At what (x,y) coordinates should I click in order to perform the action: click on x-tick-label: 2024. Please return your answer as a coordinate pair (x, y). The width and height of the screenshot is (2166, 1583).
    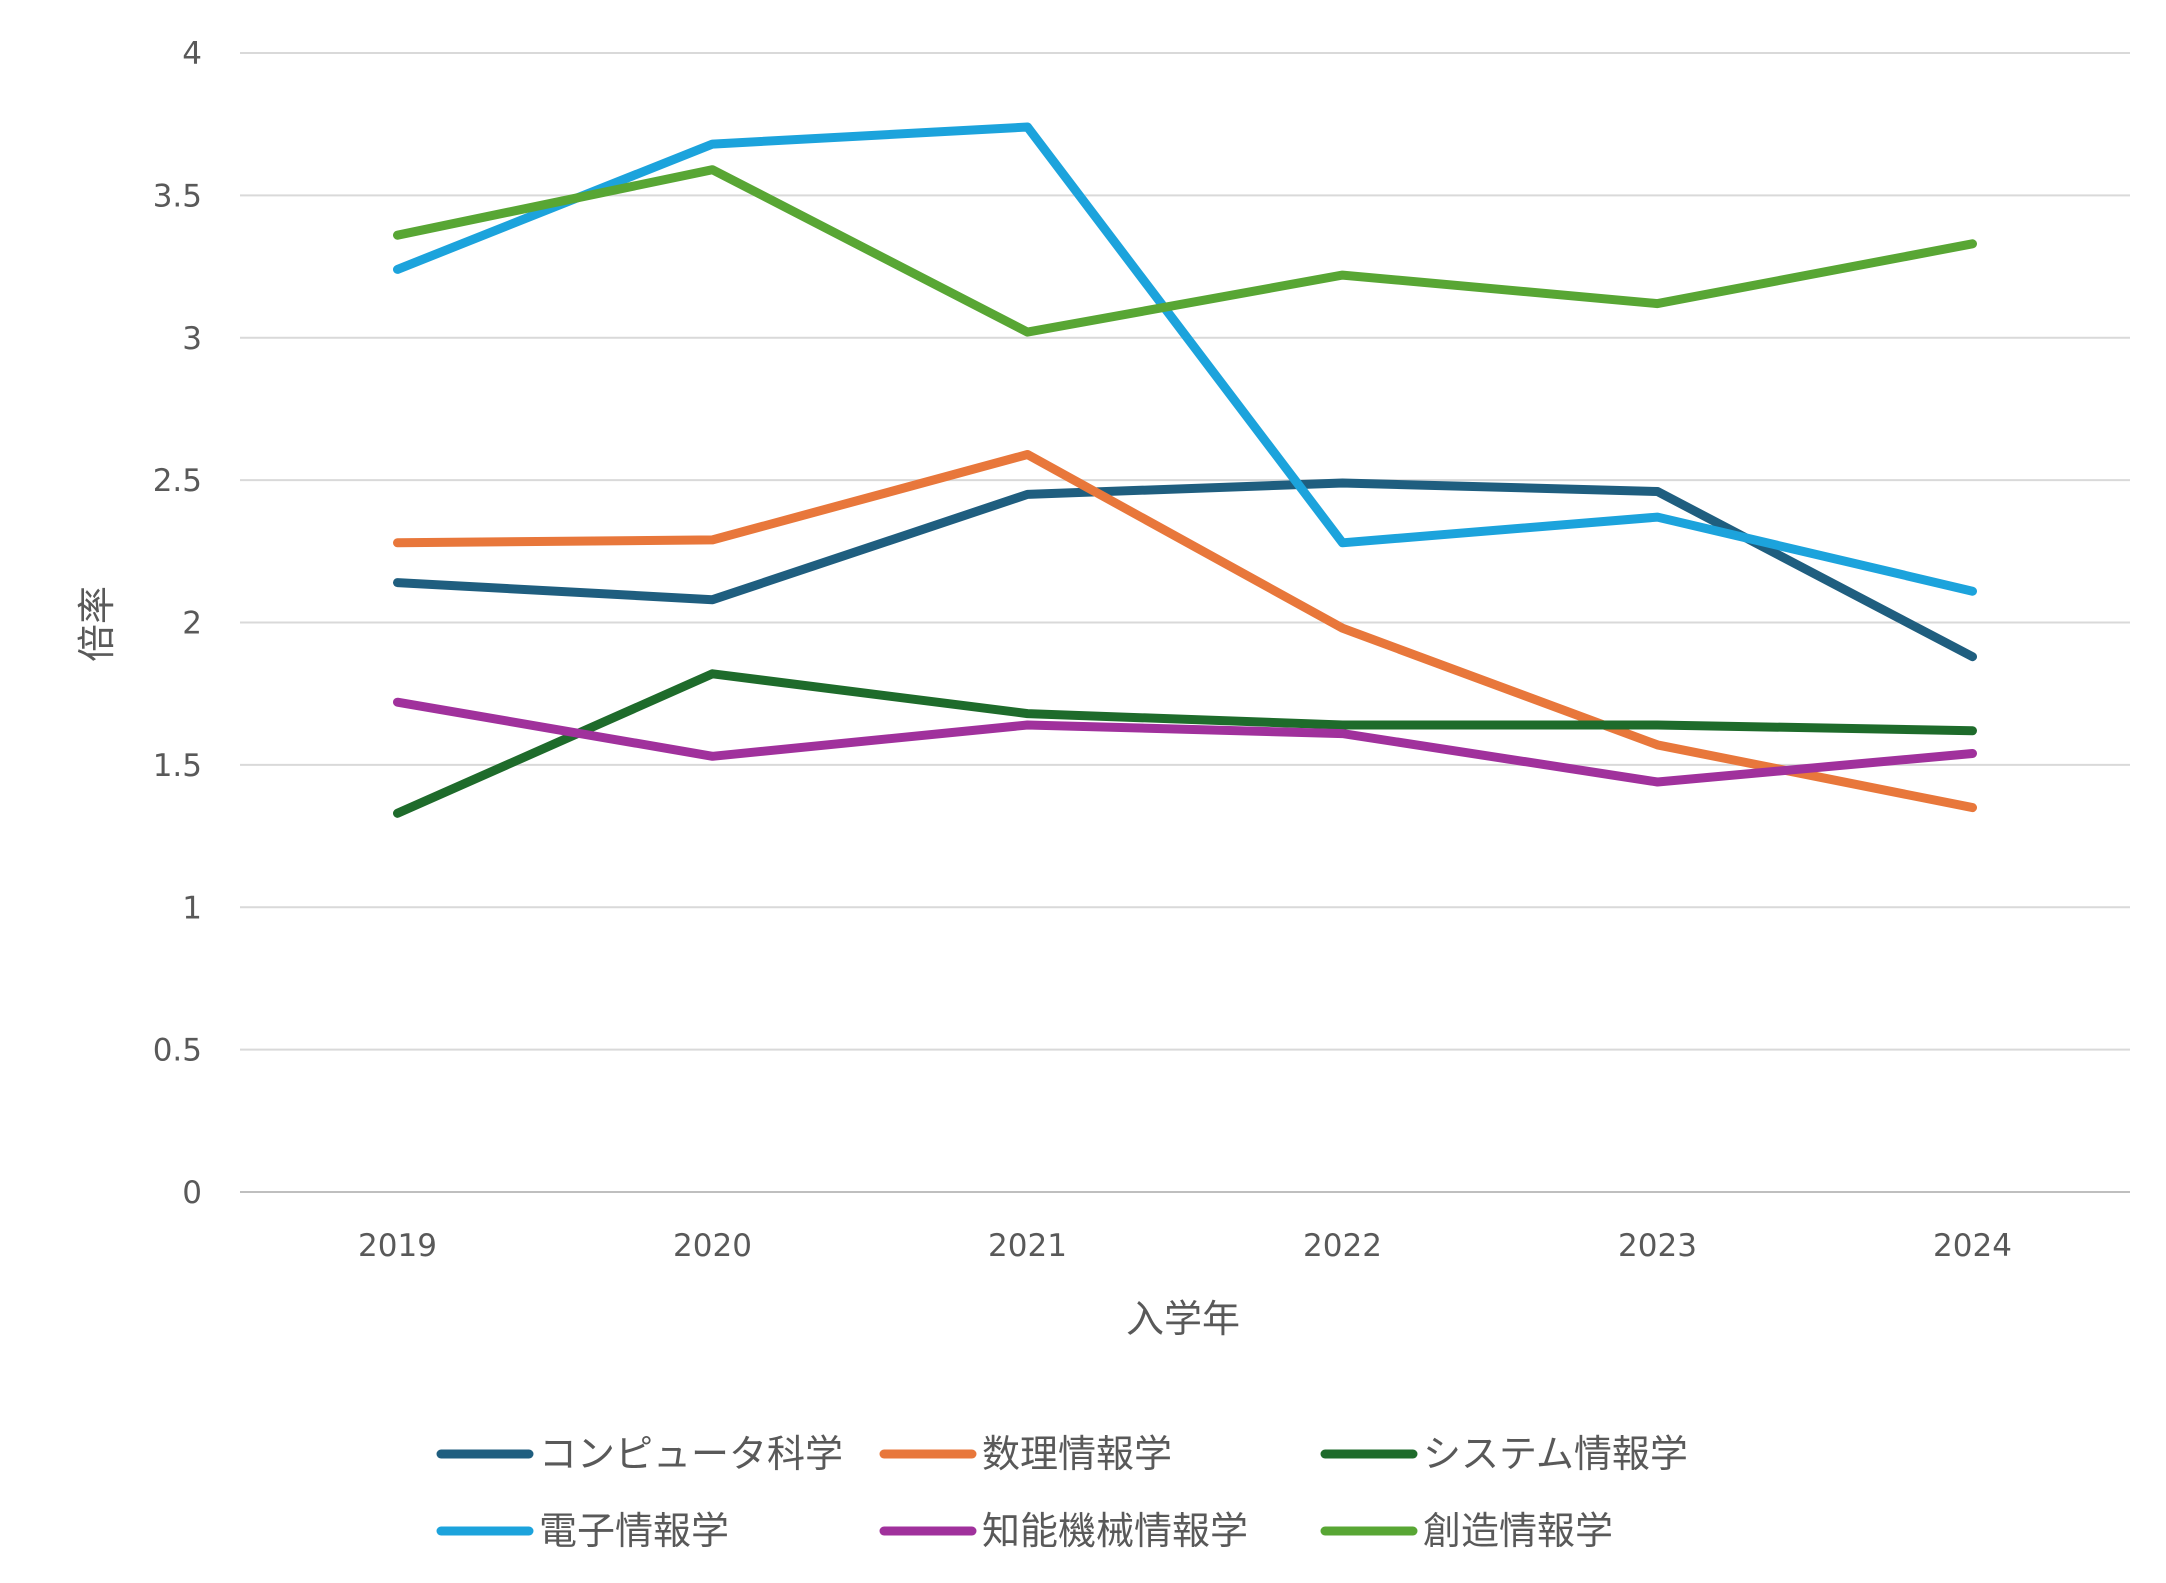
    Looking at the image, I should click on (1972, 1246).